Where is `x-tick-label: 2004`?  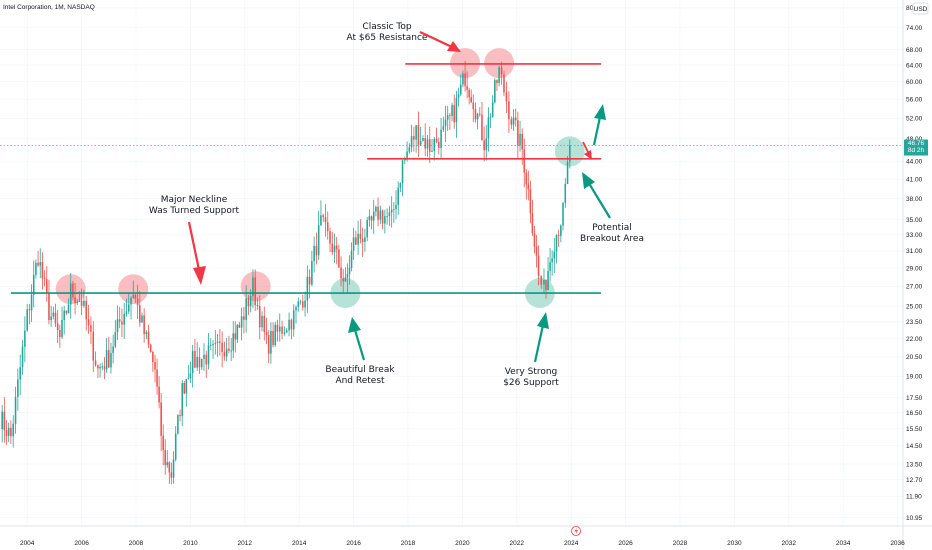
x-tick-label: 2004 is located at coordinates (27, 543).